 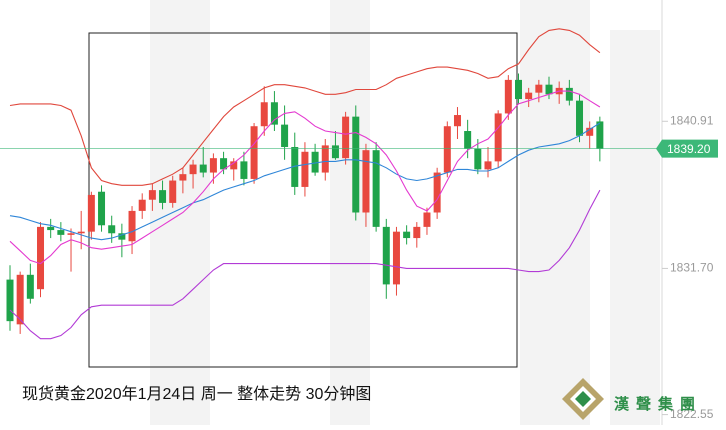 I want to click on logo: 漢聲集團, so click(x=632, y=399).